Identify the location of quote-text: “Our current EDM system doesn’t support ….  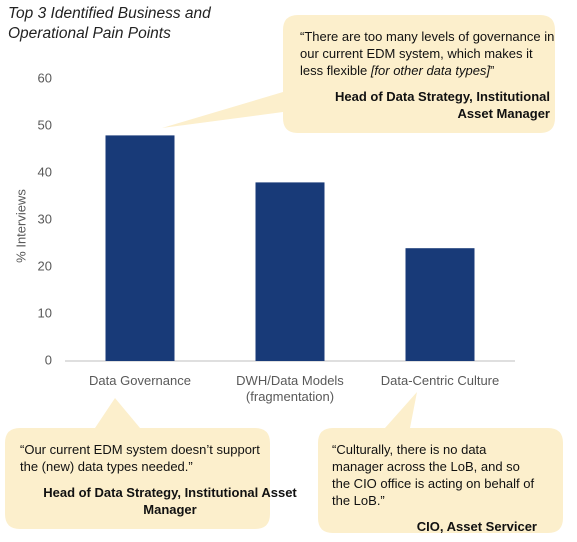
(140, 458).